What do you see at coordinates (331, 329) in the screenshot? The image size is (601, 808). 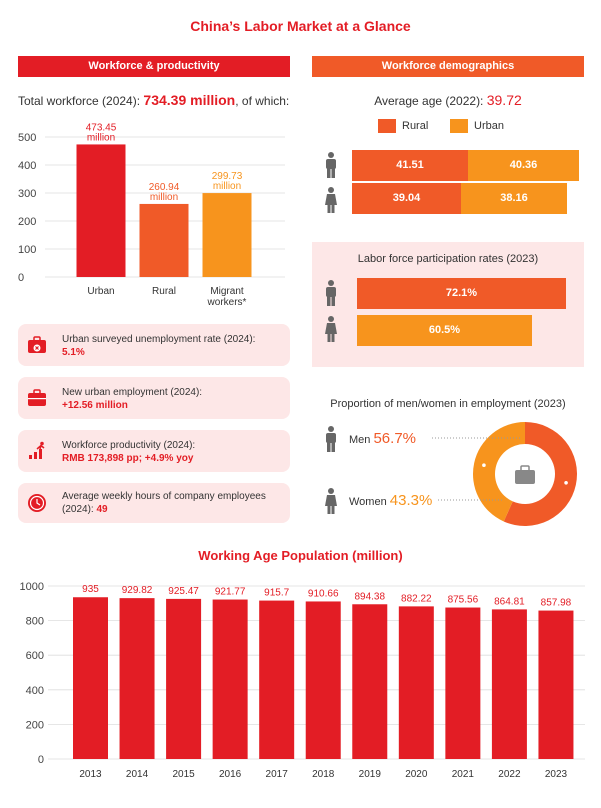 I see `female-icon-participation` at bounding box center [331, 329].